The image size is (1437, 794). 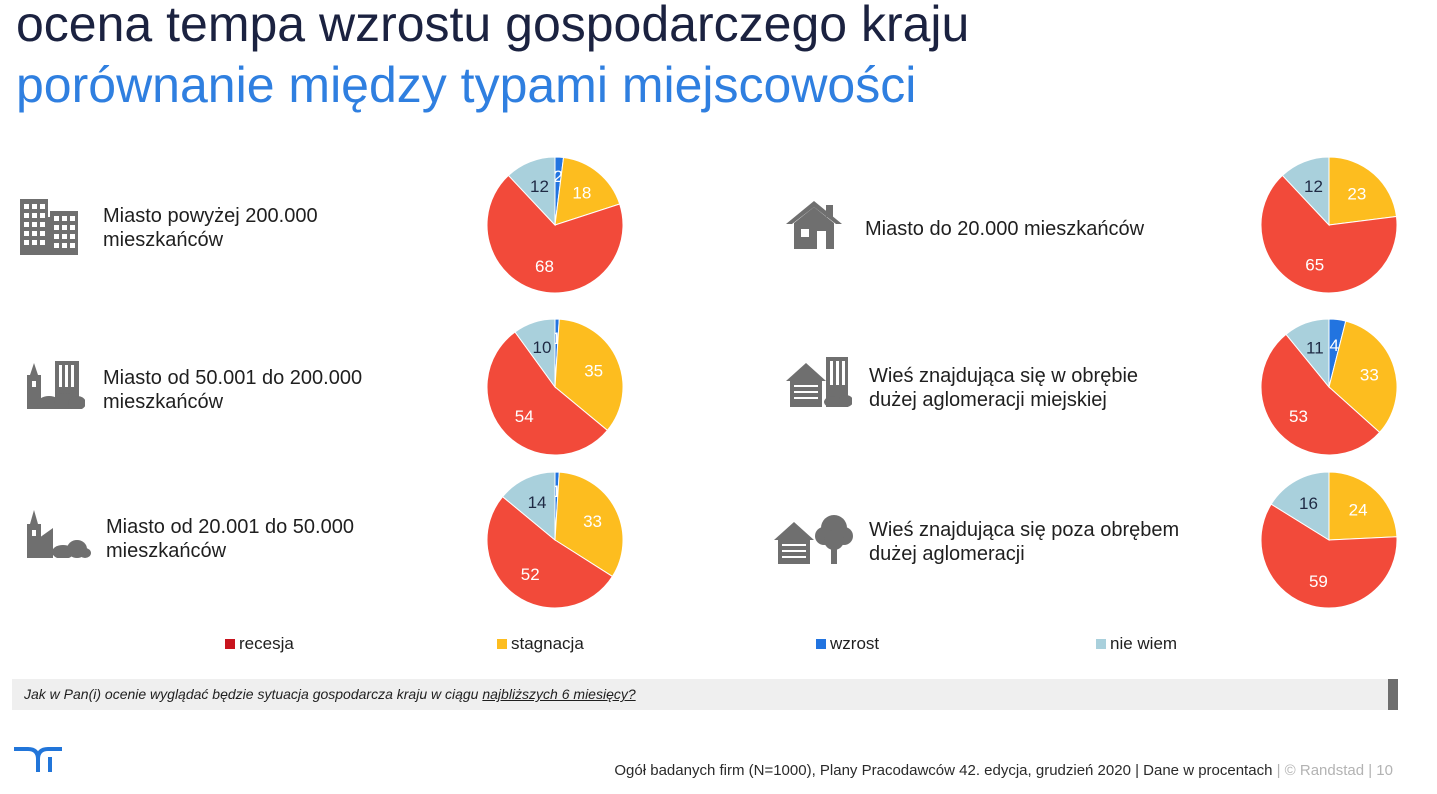 I want to click on panel-label-line: Miasto do 20.000 mieszkańców, so click(x=1005, y=229).